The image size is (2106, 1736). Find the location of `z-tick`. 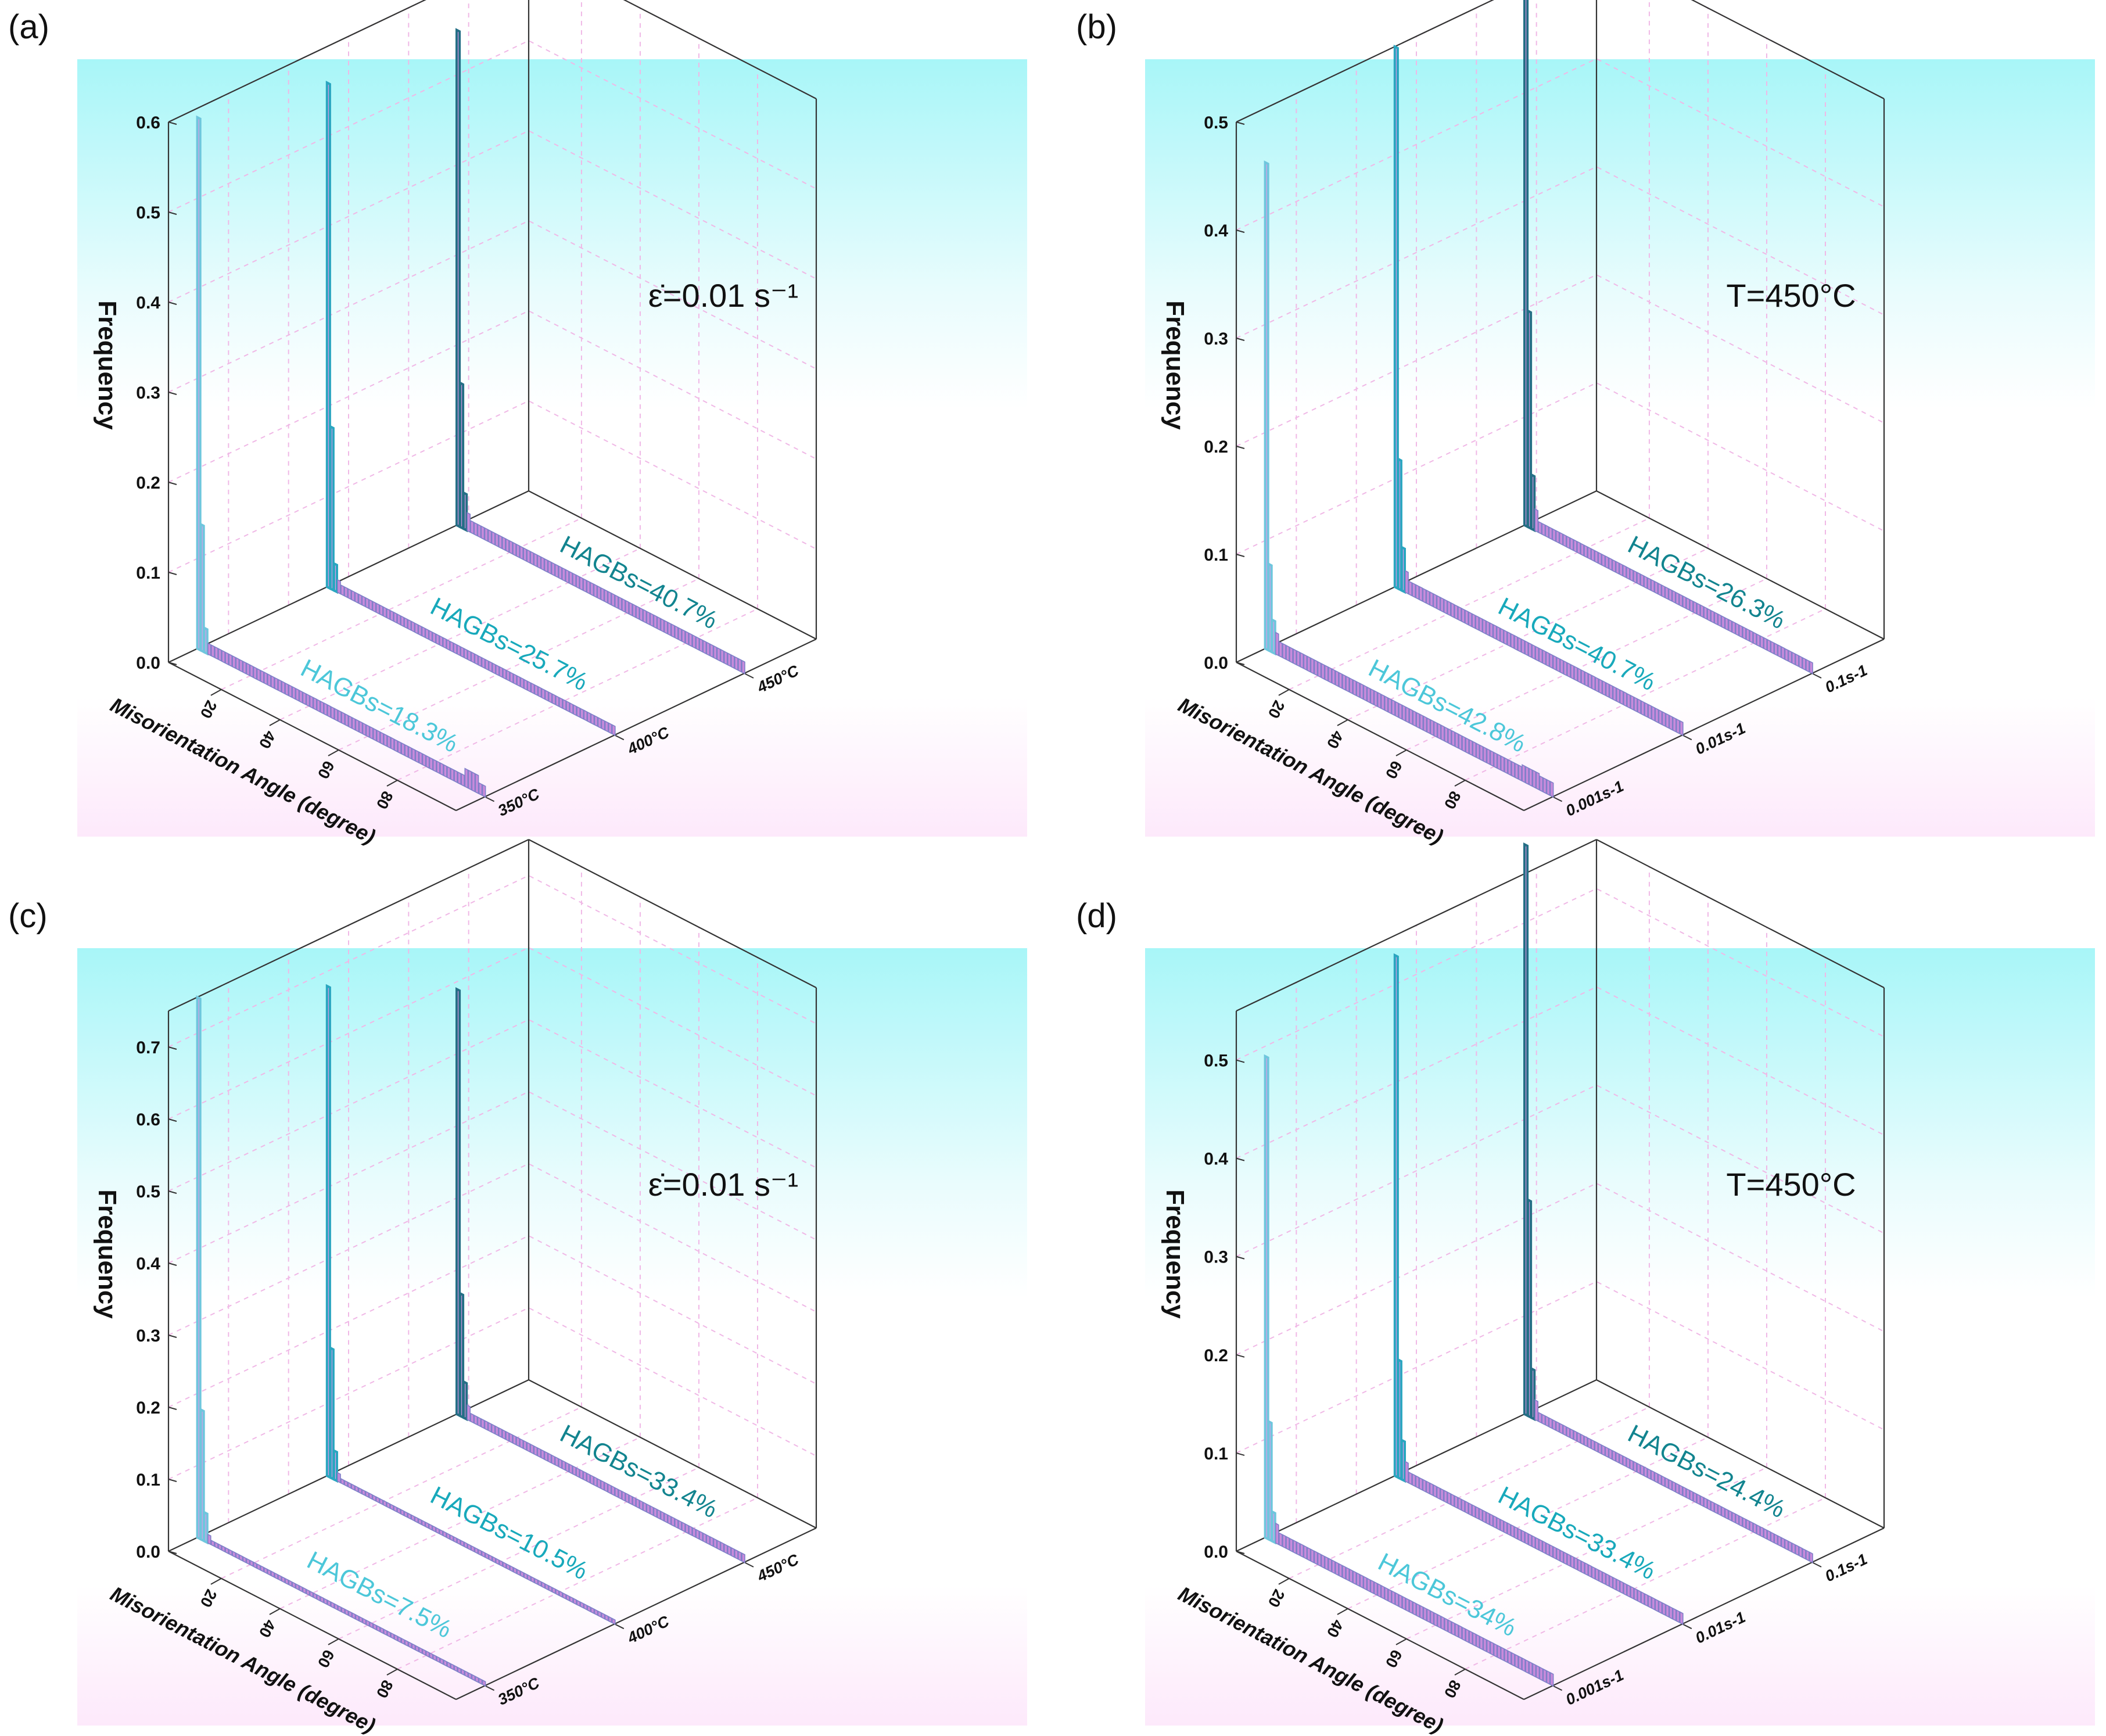

z-tick is located at coordinates (173, 123).